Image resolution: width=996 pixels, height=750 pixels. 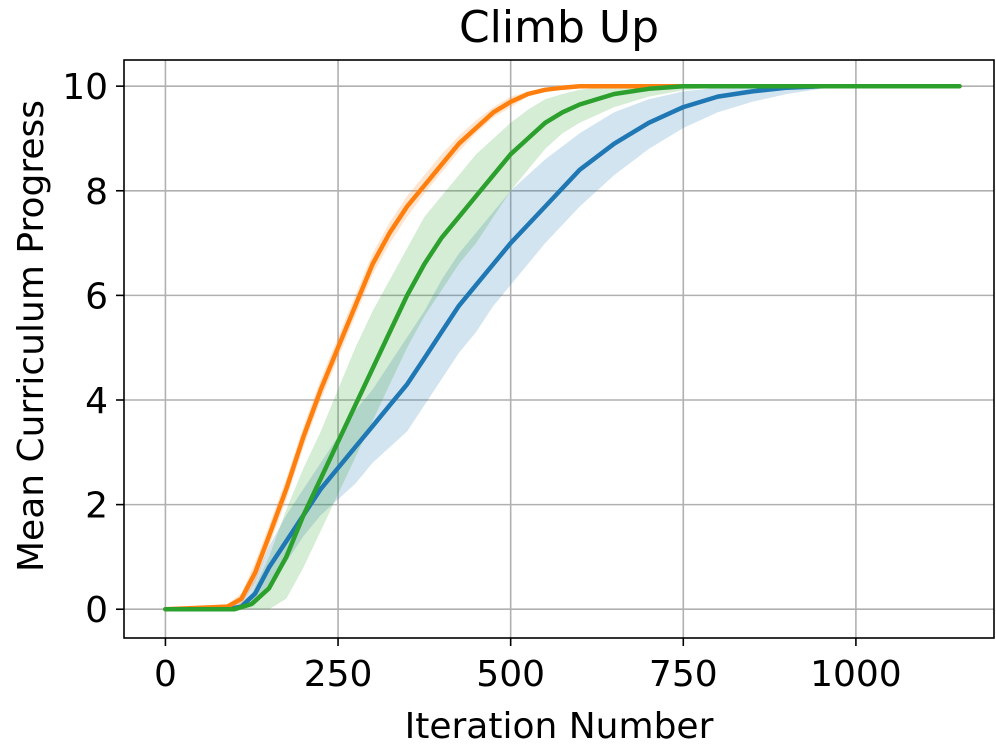 What do you see at coordinates (96, 610) in the screenshot?
I see `y-tick-label-0: 0` at bounding box center [96, 610].